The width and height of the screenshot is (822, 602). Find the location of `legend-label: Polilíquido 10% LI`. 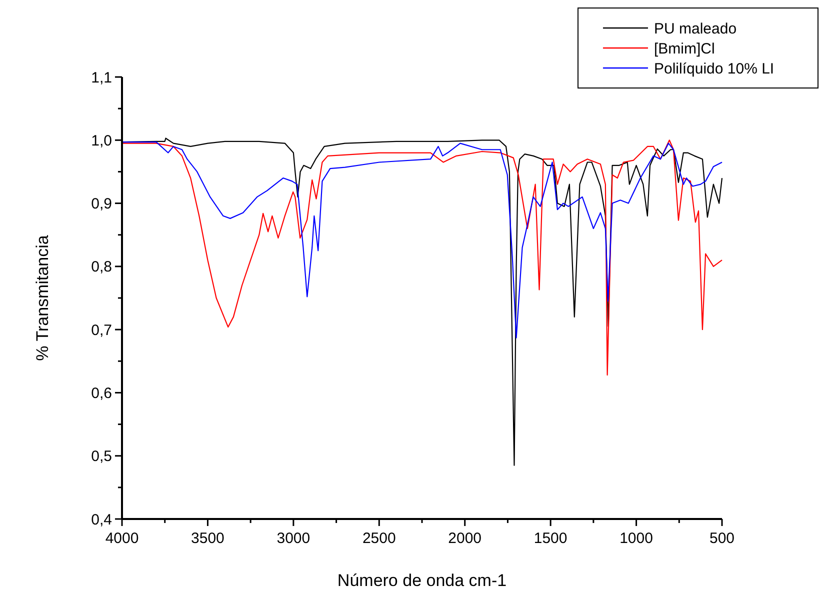

legend-label: Polilíquido 10% LI is located at coordinates (714, 69).